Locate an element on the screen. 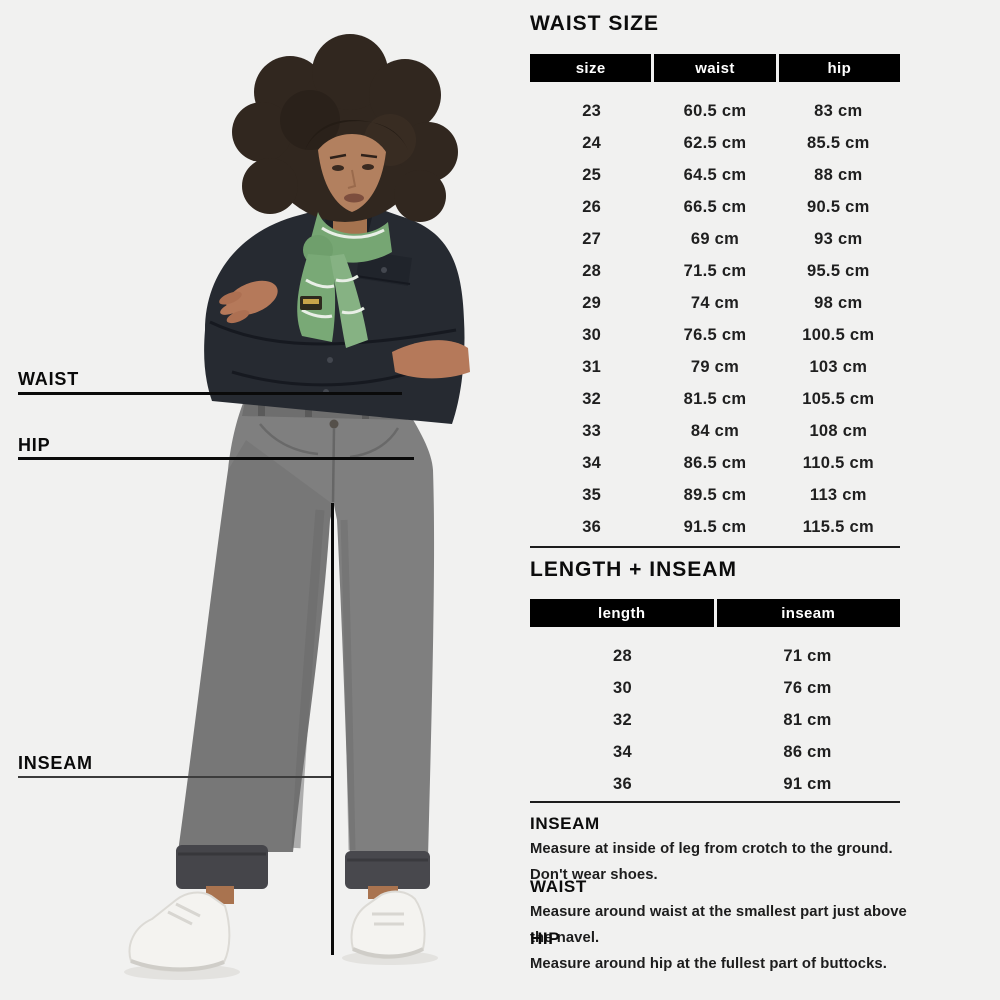 The image size is (1000, 1000). table-cell: 27 is located at coordinates (592, 238).